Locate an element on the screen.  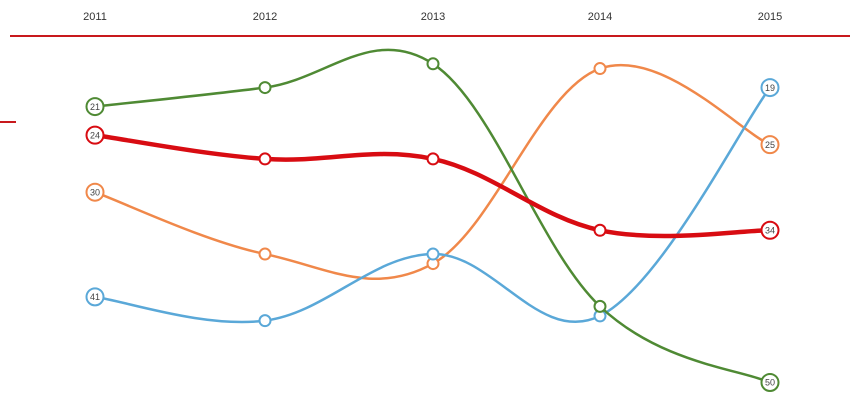
data-label: 34 is located at coordinates (770, 230).